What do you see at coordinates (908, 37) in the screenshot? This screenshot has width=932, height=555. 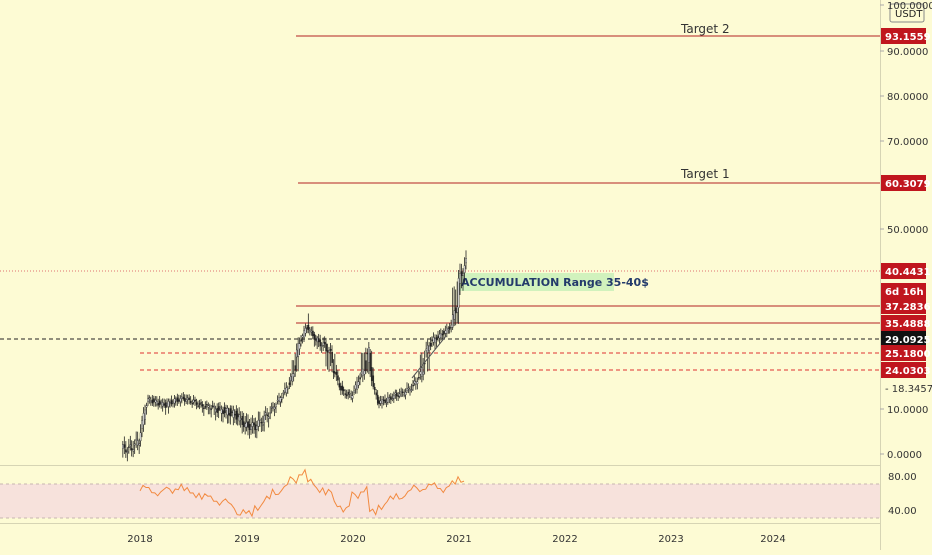 I see `price-tag-text: 93.1559` at bounding box center [908, 37].